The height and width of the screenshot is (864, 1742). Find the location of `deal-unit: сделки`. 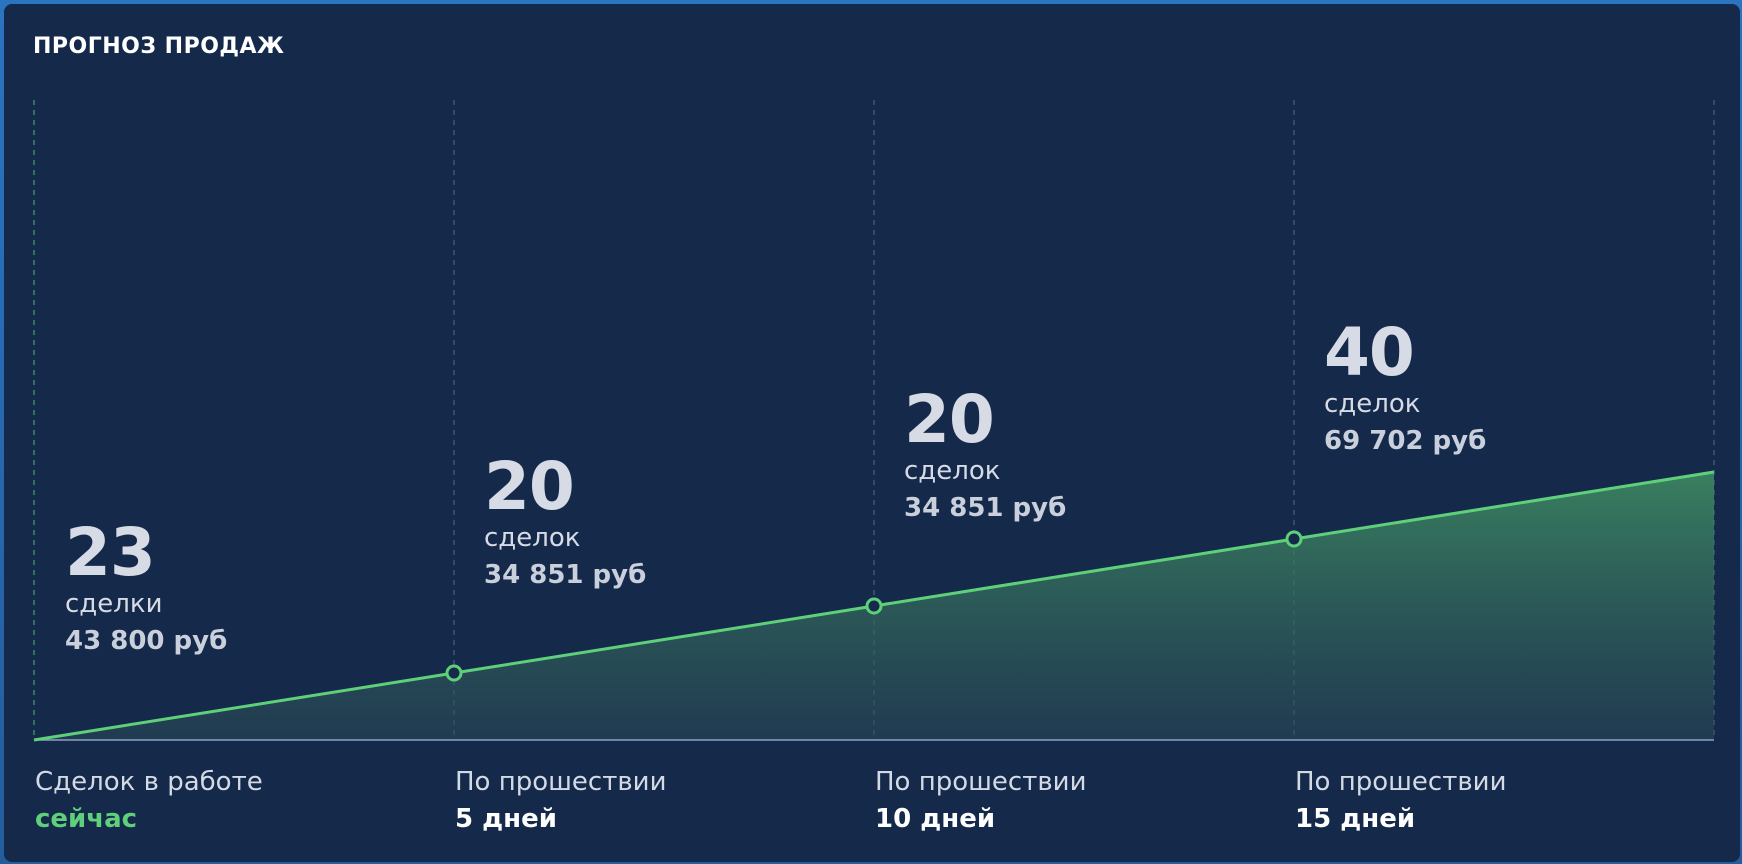

deal-unit: сделки is located at coordinates (114, 604).